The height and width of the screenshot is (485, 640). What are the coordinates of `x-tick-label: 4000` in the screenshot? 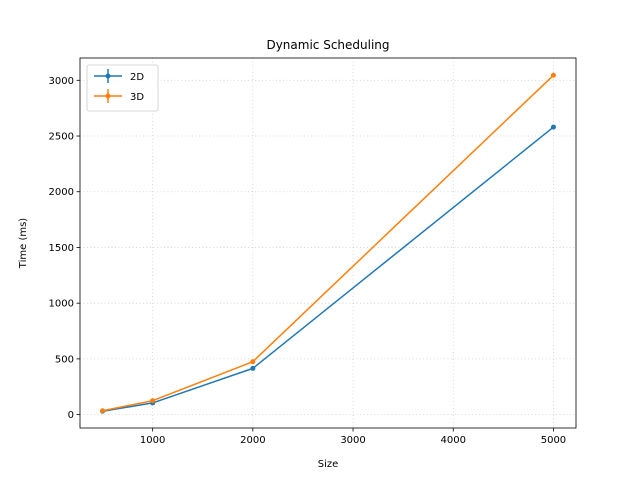 It's located at (453, 440).